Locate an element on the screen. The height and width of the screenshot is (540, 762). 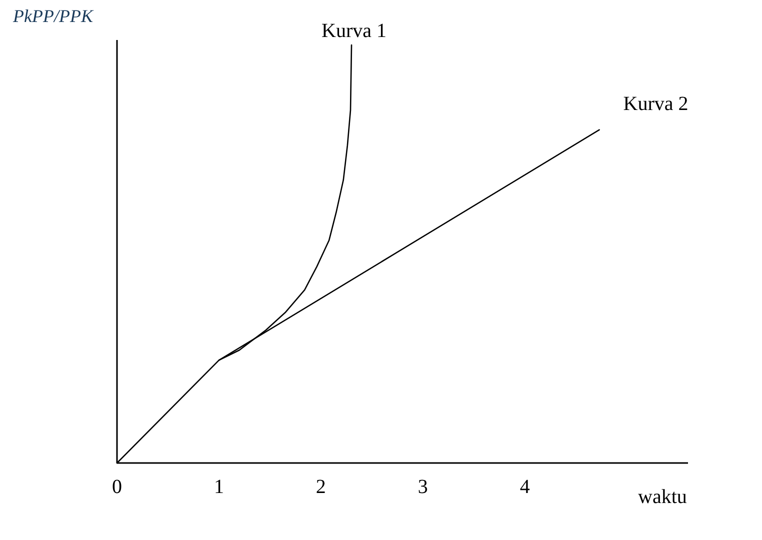
x-tick-label: 4 is located at coordinates (525, 487).